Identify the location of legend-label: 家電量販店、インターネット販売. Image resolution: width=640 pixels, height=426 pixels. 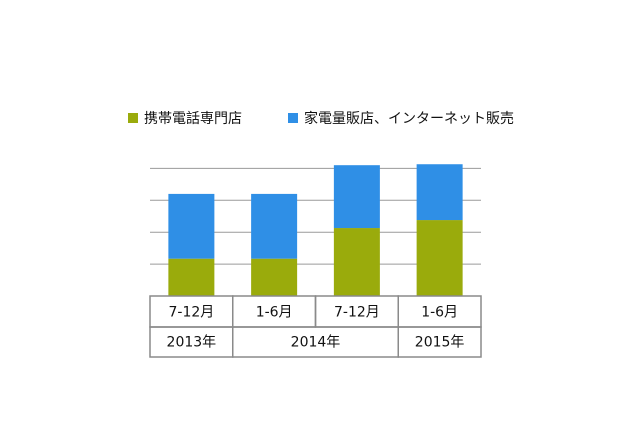
(409, 118).